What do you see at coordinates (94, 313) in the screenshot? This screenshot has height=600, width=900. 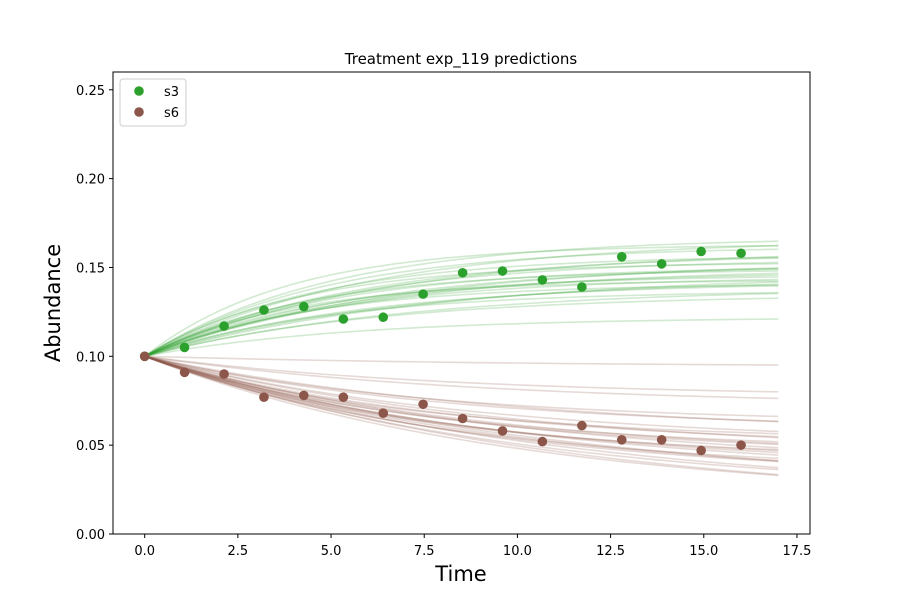 I see `y-axis-ticks: 0.00 0.05 0.10 0.15 0.20 0.25` at bounding box center [94, 313].